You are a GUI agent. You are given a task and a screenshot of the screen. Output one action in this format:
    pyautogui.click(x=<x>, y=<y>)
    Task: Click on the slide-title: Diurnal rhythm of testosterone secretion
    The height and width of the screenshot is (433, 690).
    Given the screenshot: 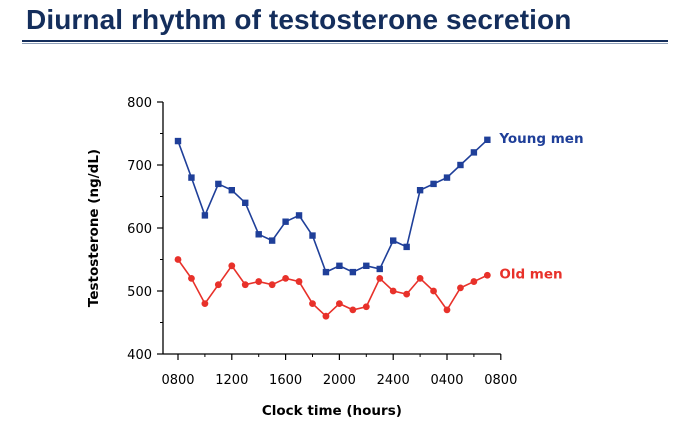 What is the action you would take?
    pyautogui.click(x=299, y=19)
    